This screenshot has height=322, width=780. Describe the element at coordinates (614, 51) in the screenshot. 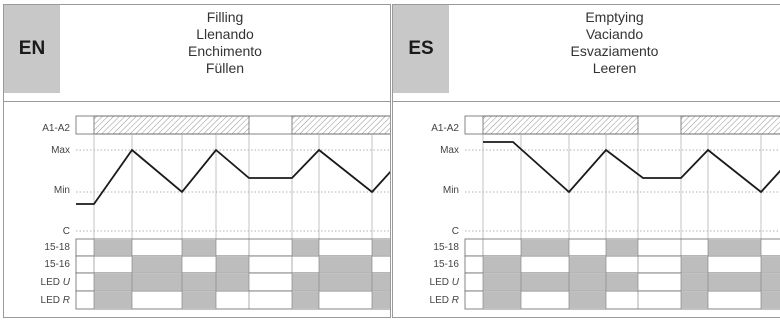

I see `title-line: Esvaziamento` at that location.